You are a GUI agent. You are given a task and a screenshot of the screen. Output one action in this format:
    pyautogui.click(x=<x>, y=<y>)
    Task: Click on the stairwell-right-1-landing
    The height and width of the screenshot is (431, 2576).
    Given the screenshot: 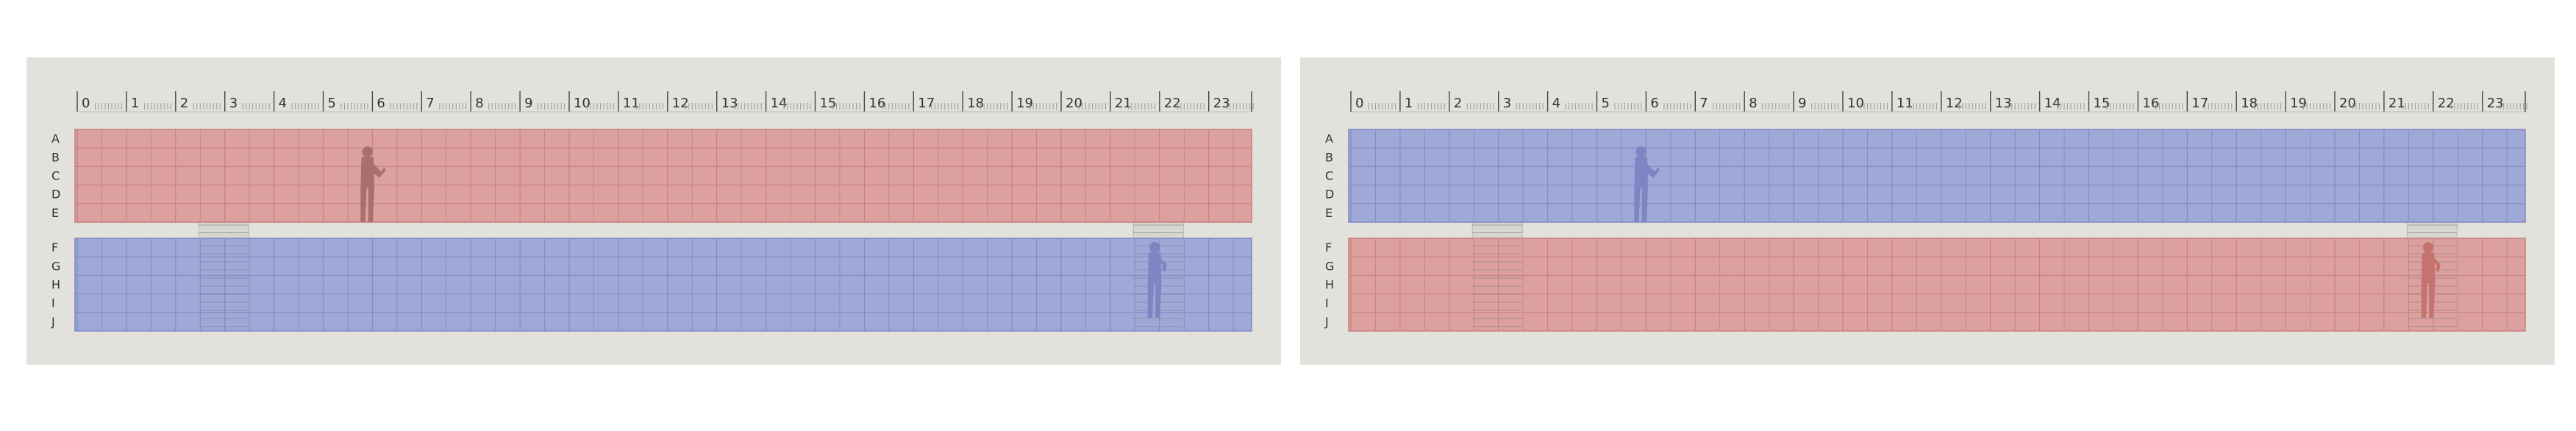 What is the action you would take?
    pyautogui.click(x=1497, y=230)
    